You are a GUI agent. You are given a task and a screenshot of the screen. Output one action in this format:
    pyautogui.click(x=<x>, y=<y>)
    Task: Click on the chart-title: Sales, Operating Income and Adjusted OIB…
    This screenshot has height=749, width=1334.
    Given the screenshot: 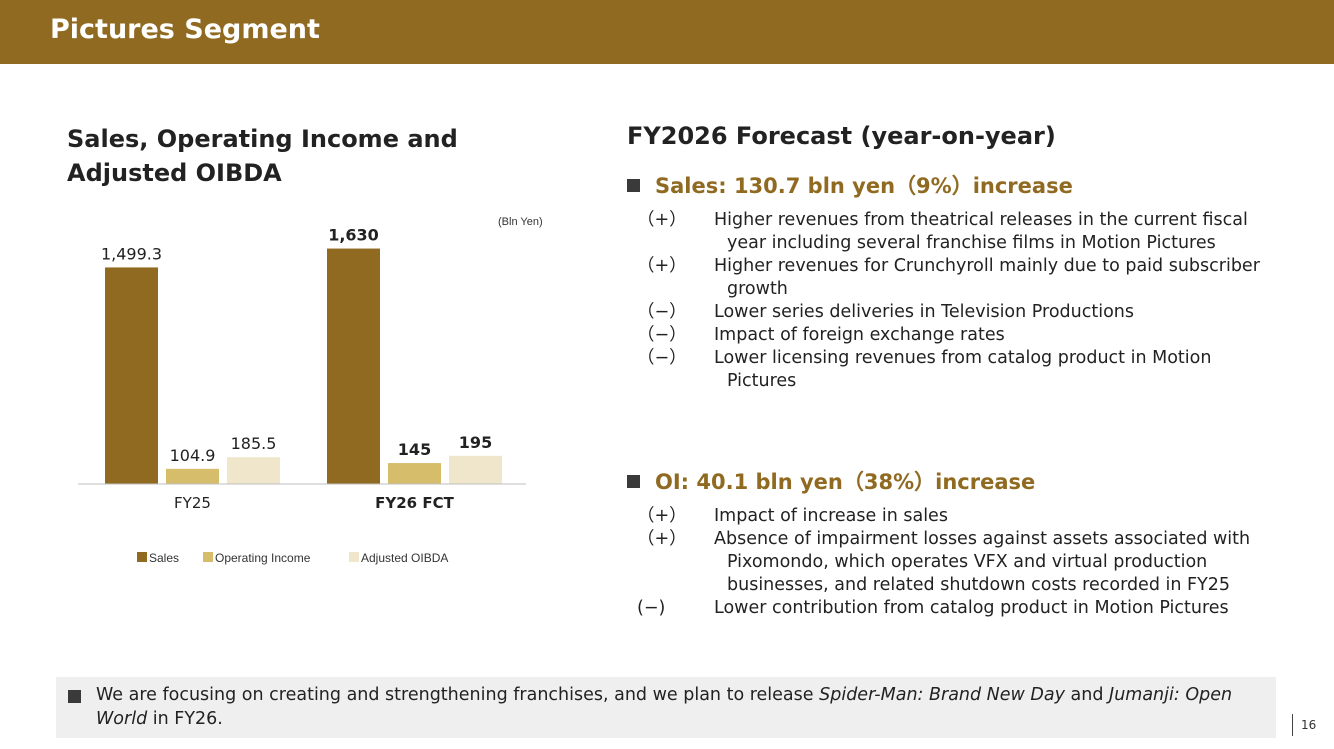 What is the action you would take?
    pyautogui.click(x=262, y=156)
    